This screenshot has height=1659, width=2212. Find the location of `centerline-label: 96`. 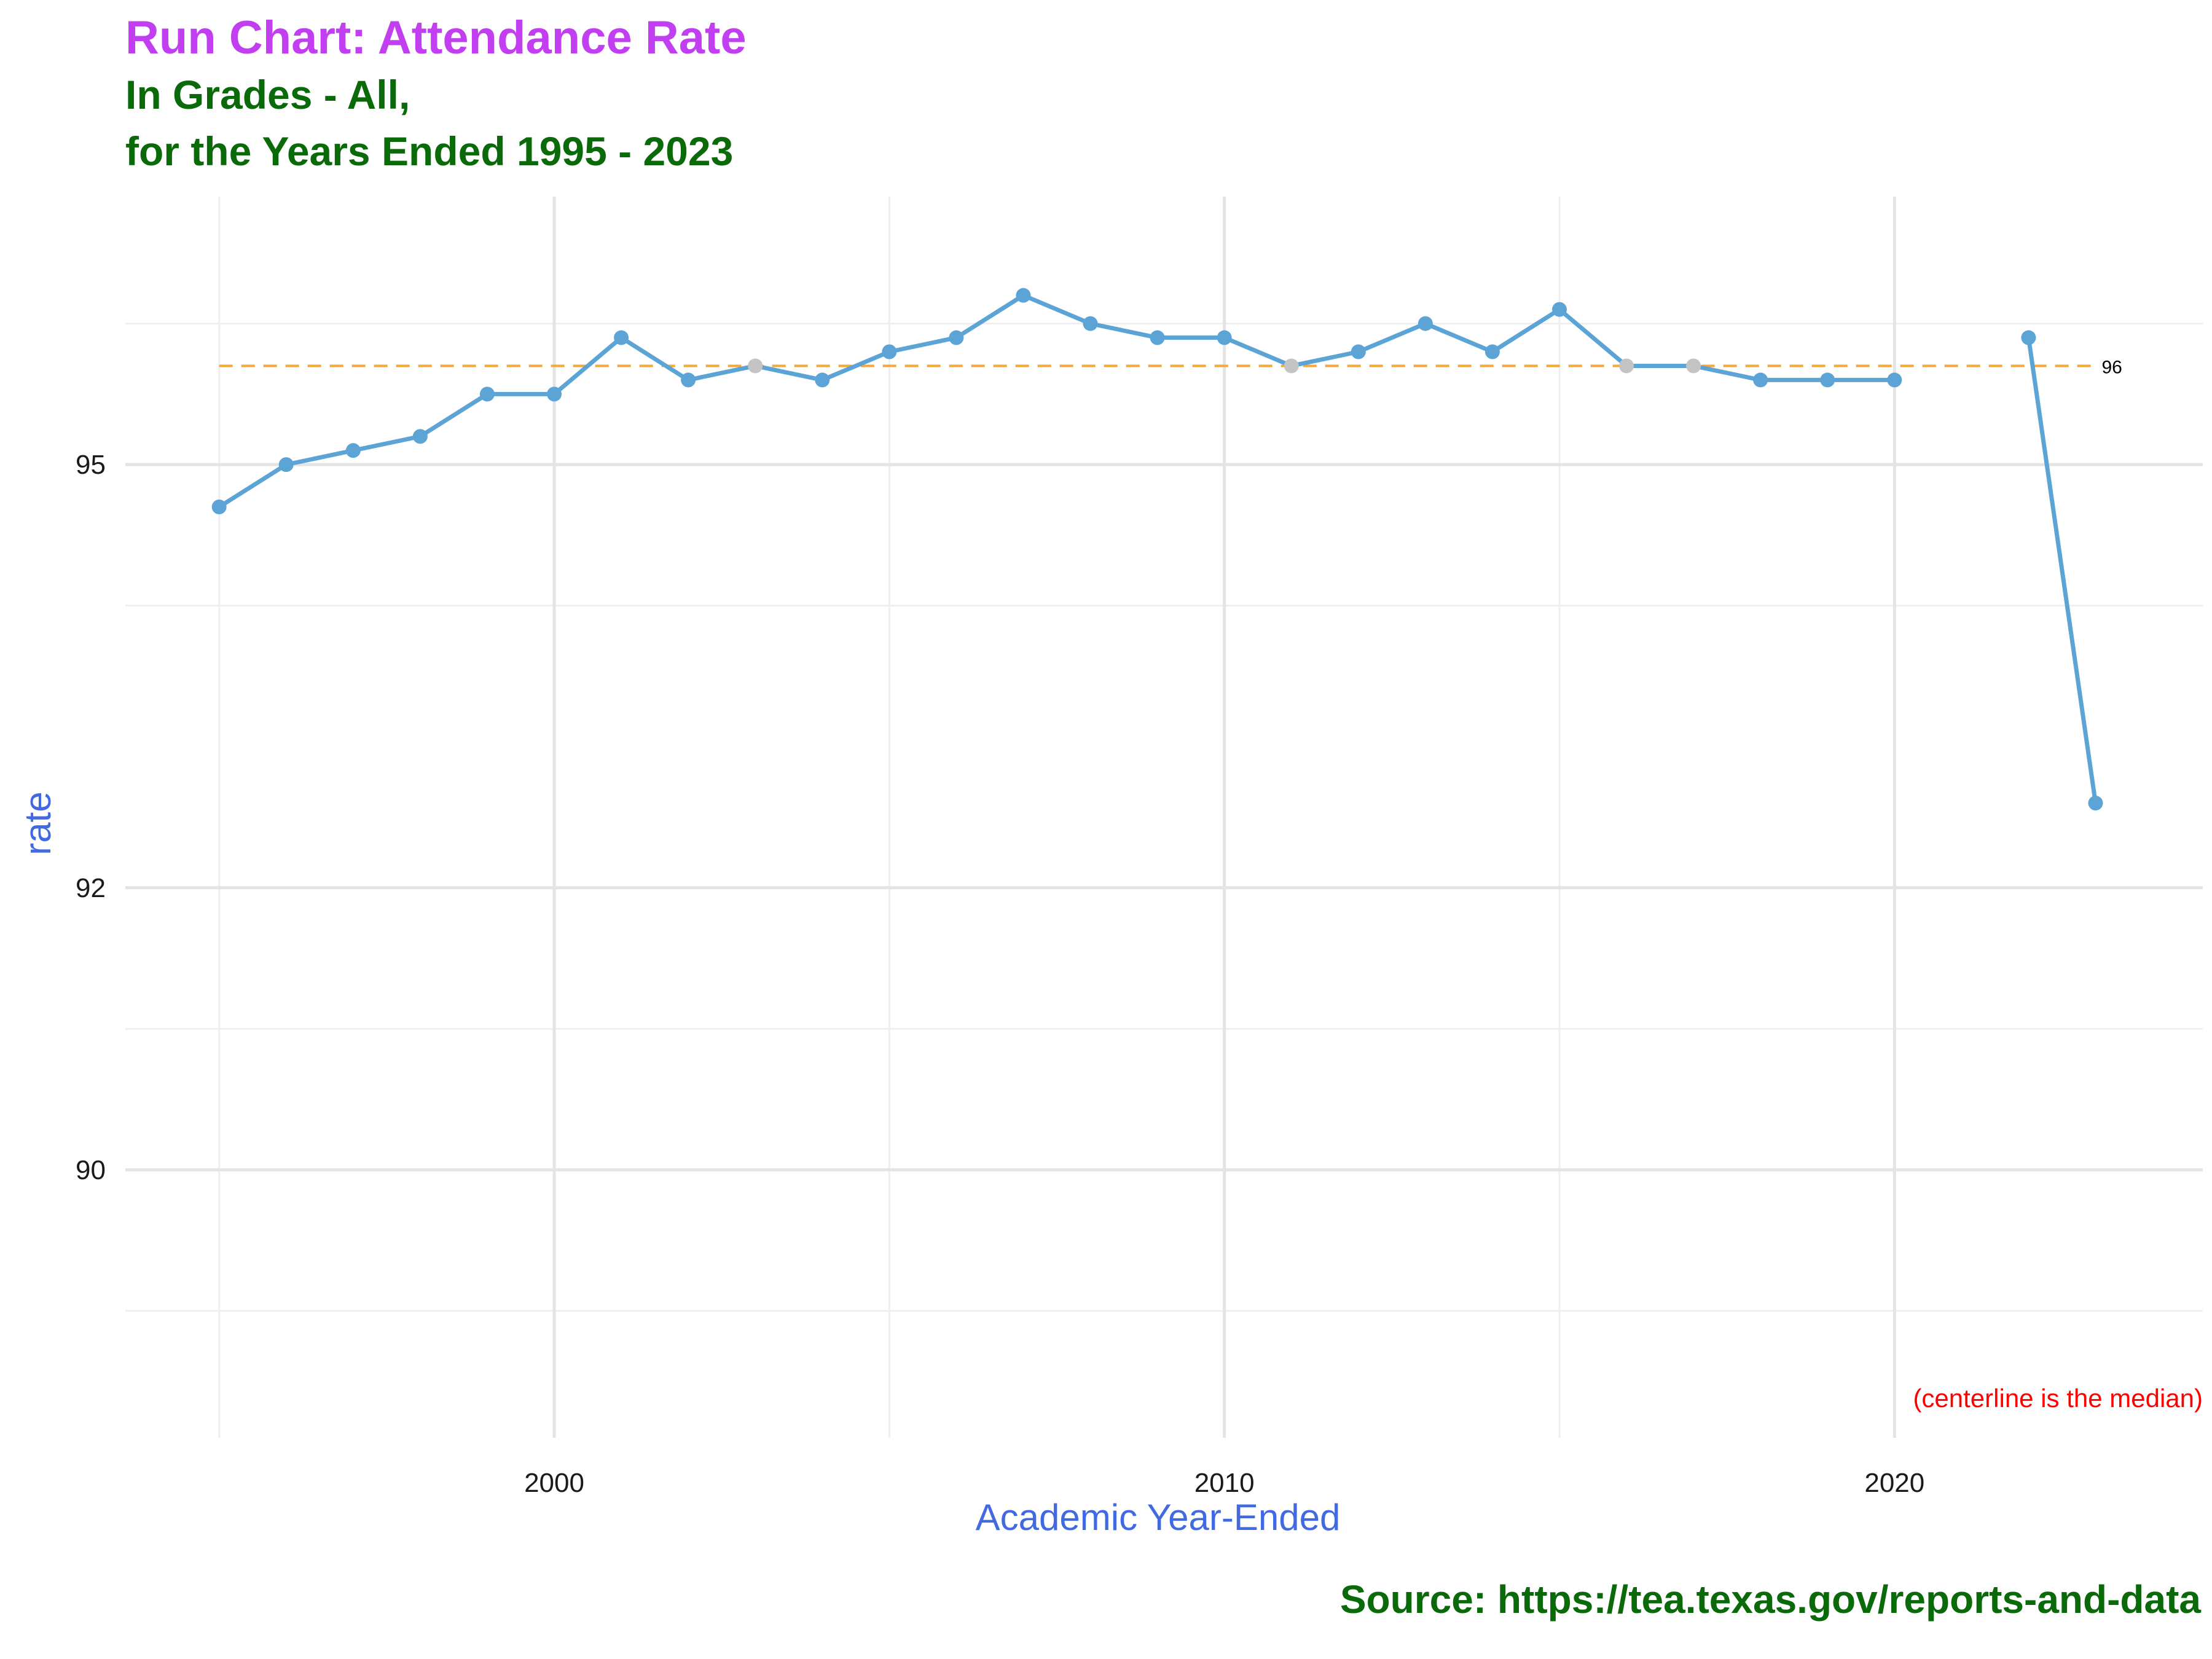

centerline-label: 96 is located at coordinates (2111, 367).